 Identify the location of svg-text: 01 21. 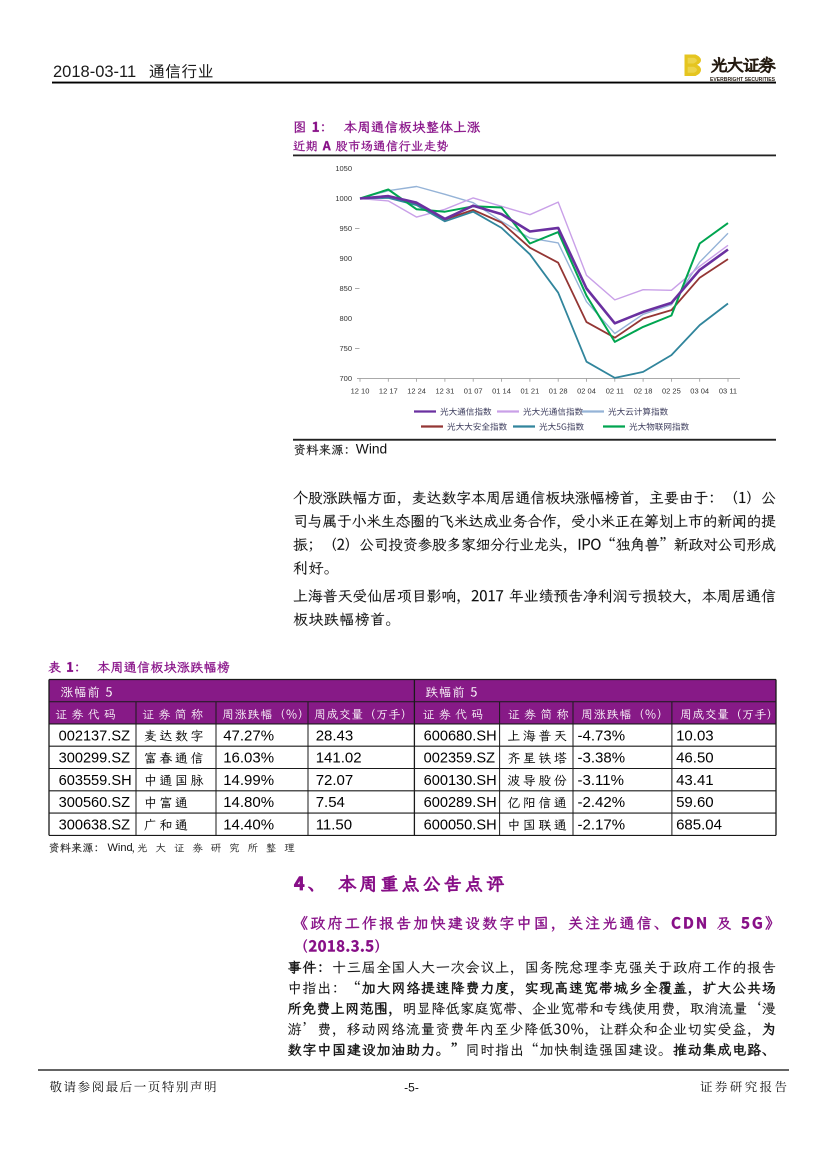
(530, 391).